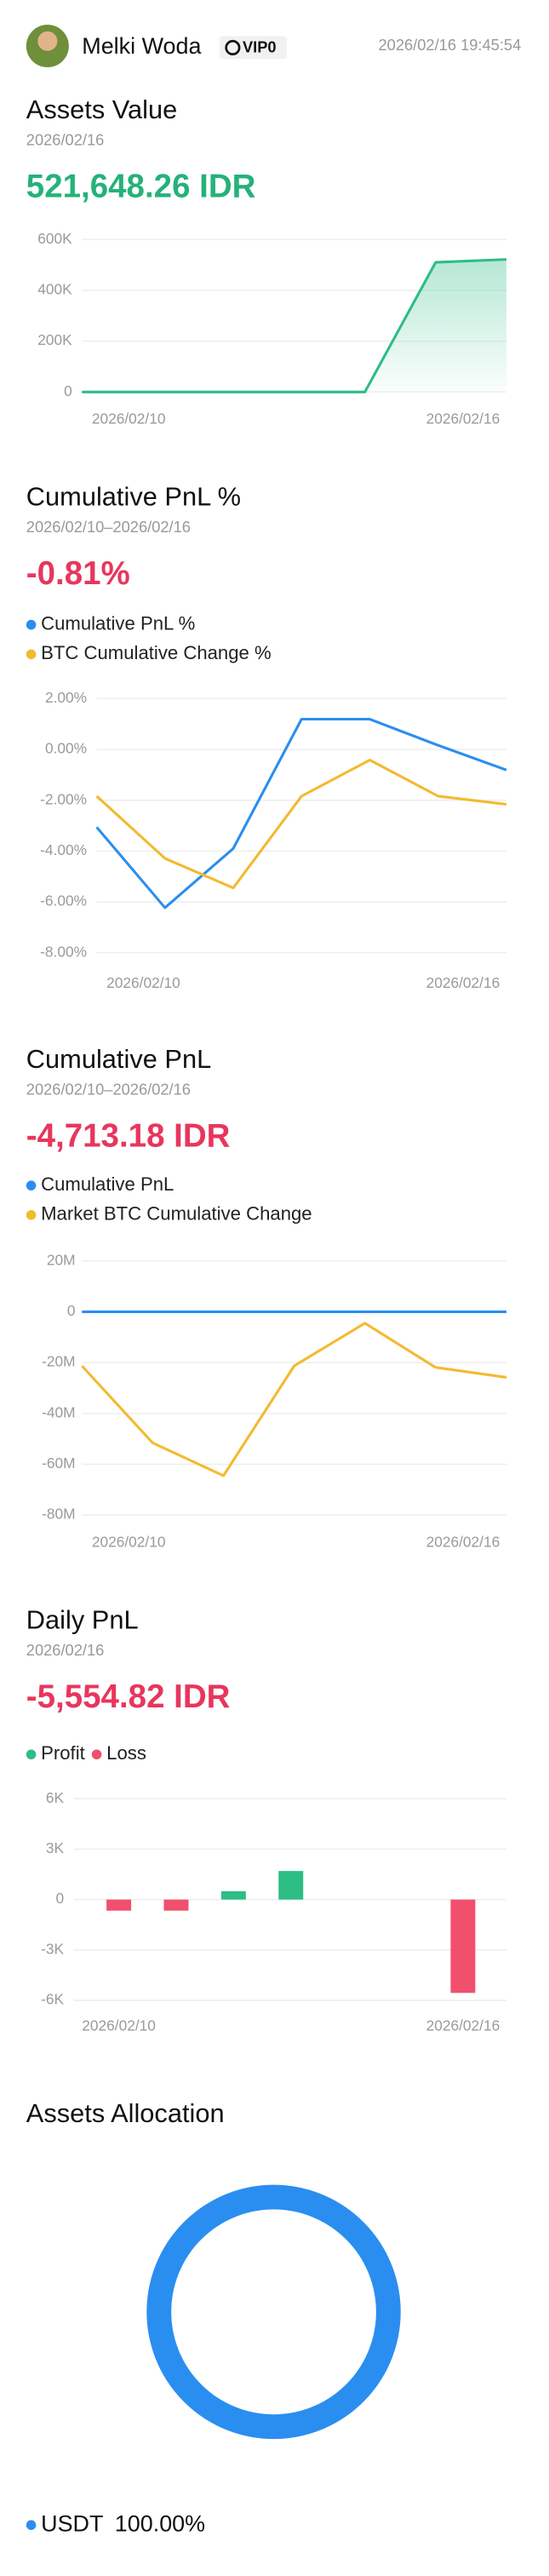  Describe the element at coordinates (233, 47) in the screenshot. I see `vip-icon` at that location.